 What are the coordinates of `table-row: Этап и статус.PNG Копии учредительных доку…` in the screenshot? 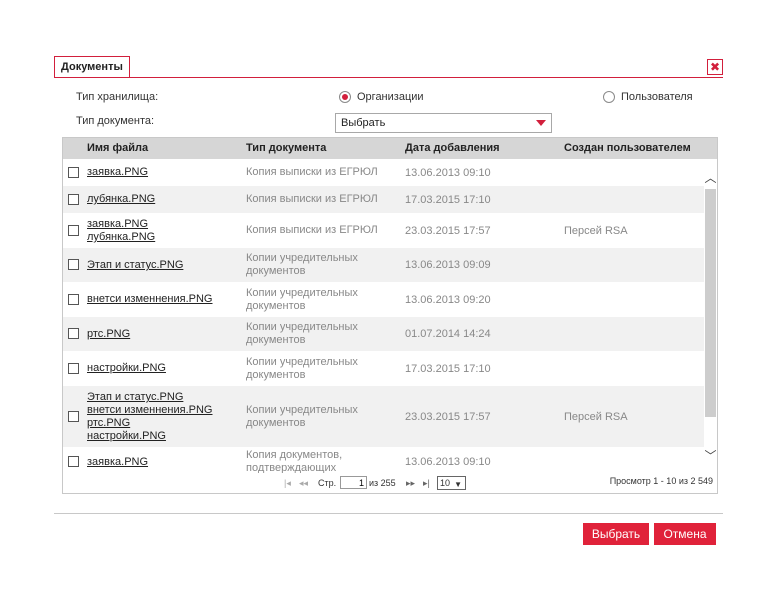 It's located at (383, 265).